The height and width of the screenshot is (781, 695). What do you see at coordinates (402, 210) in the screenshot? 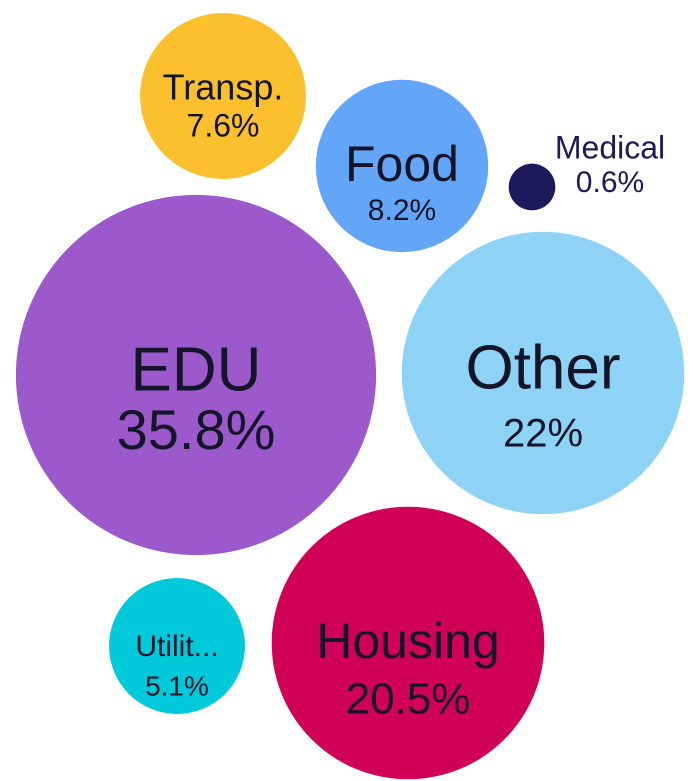
I see `value-label: 8.2%` at bounding box center [402, 210].